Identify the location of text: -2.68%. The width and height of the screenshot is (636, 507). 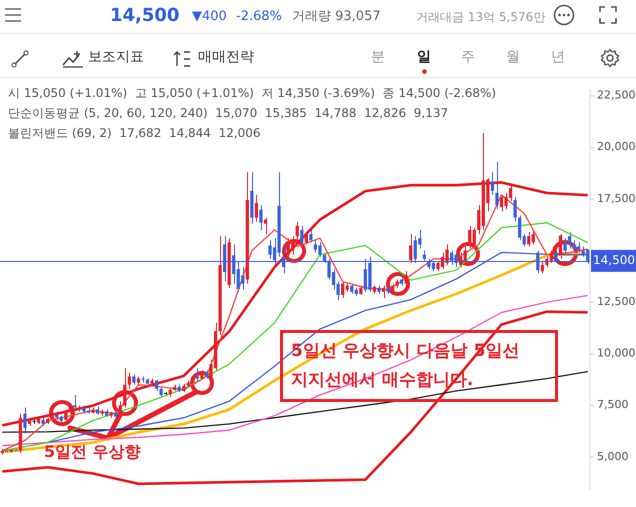
(259, 17).